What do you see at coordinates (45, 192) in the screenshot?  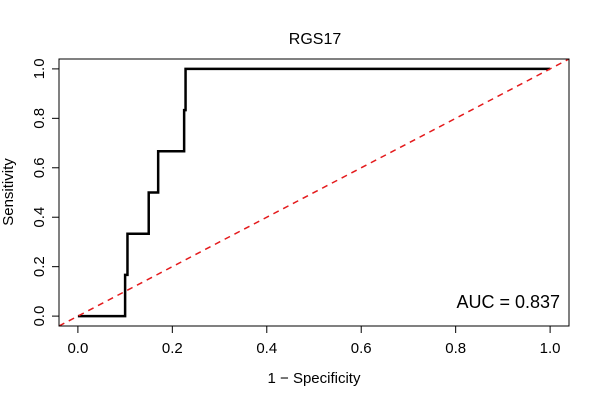 I see `y-axis: 0.0 0.2 0.4 0.6 0.8 1.0` at bounding box center [45, 192].